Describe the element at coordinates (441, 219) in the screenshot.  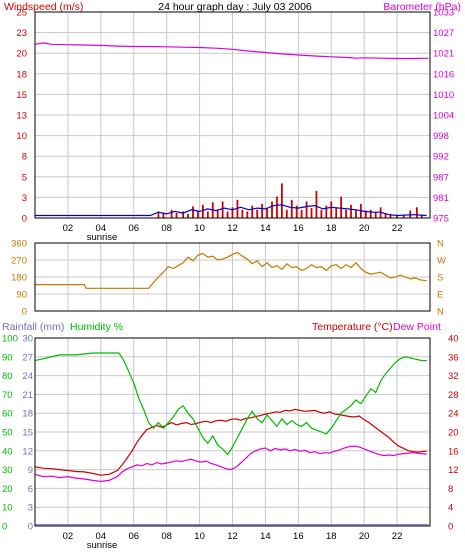
I see `y-tick-label: 975` at that location.